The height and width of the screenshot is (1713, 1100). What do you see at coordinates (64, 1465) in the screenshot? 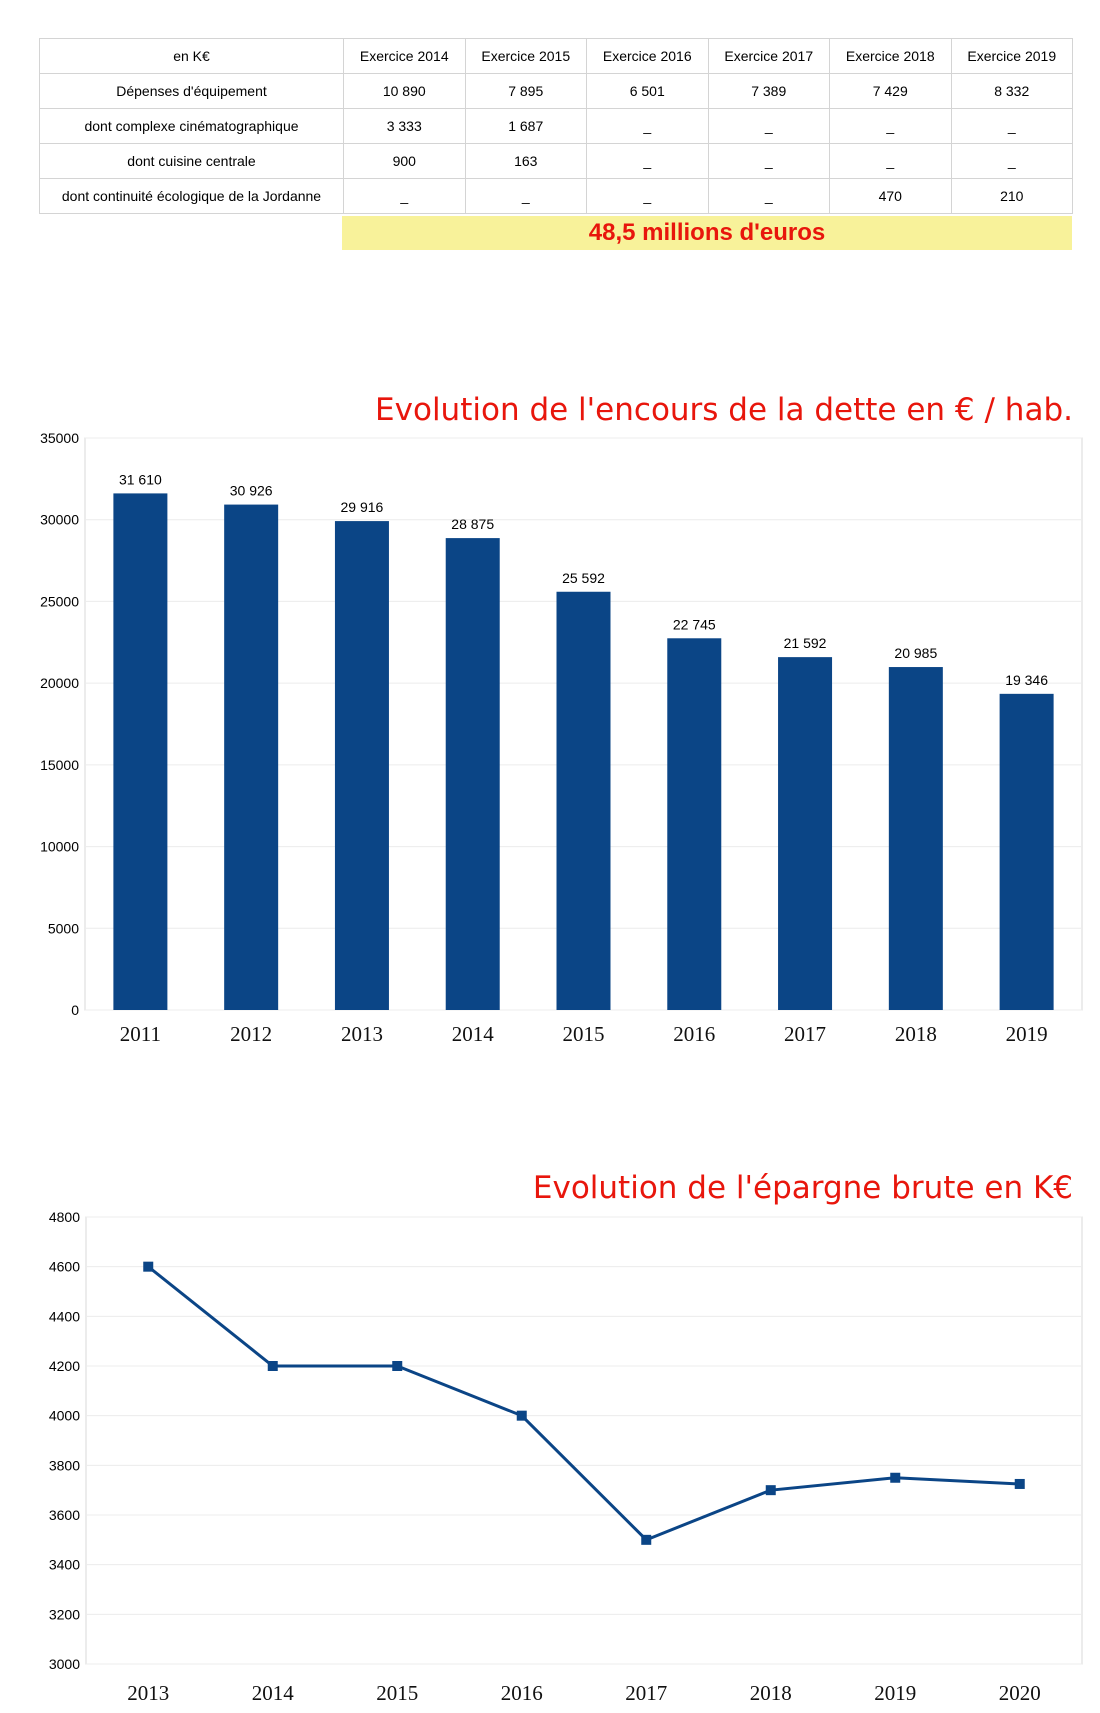
I see `y-tick-label: 3800` at bounding box center [64, 1465].